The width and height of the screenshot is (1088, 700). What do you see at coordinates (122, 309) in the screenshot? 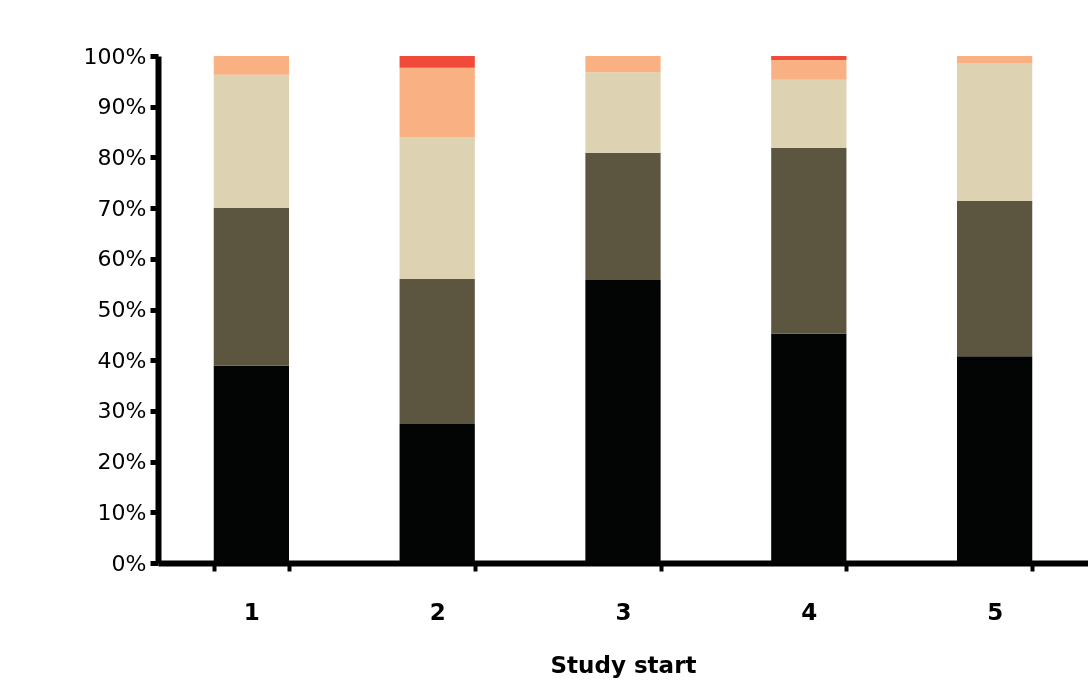
I see `y-tick-label: 50%` at bounding box center [122, 309].